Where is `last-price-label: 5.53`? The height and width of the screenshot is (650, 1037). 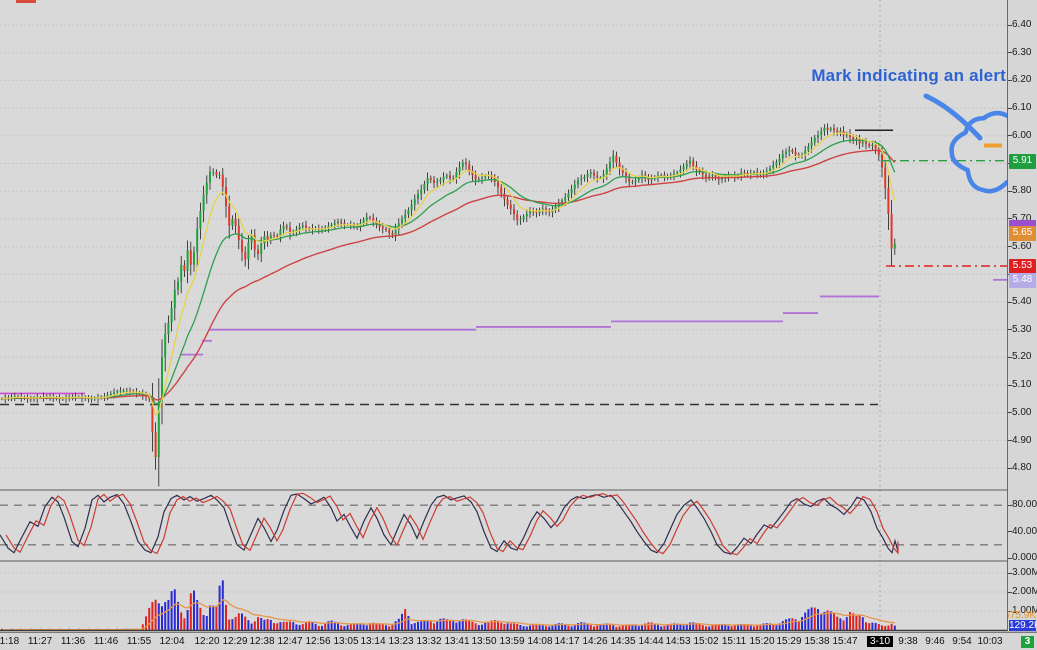
last-price-label: 5.53 is located at coordinates (1022, 266).